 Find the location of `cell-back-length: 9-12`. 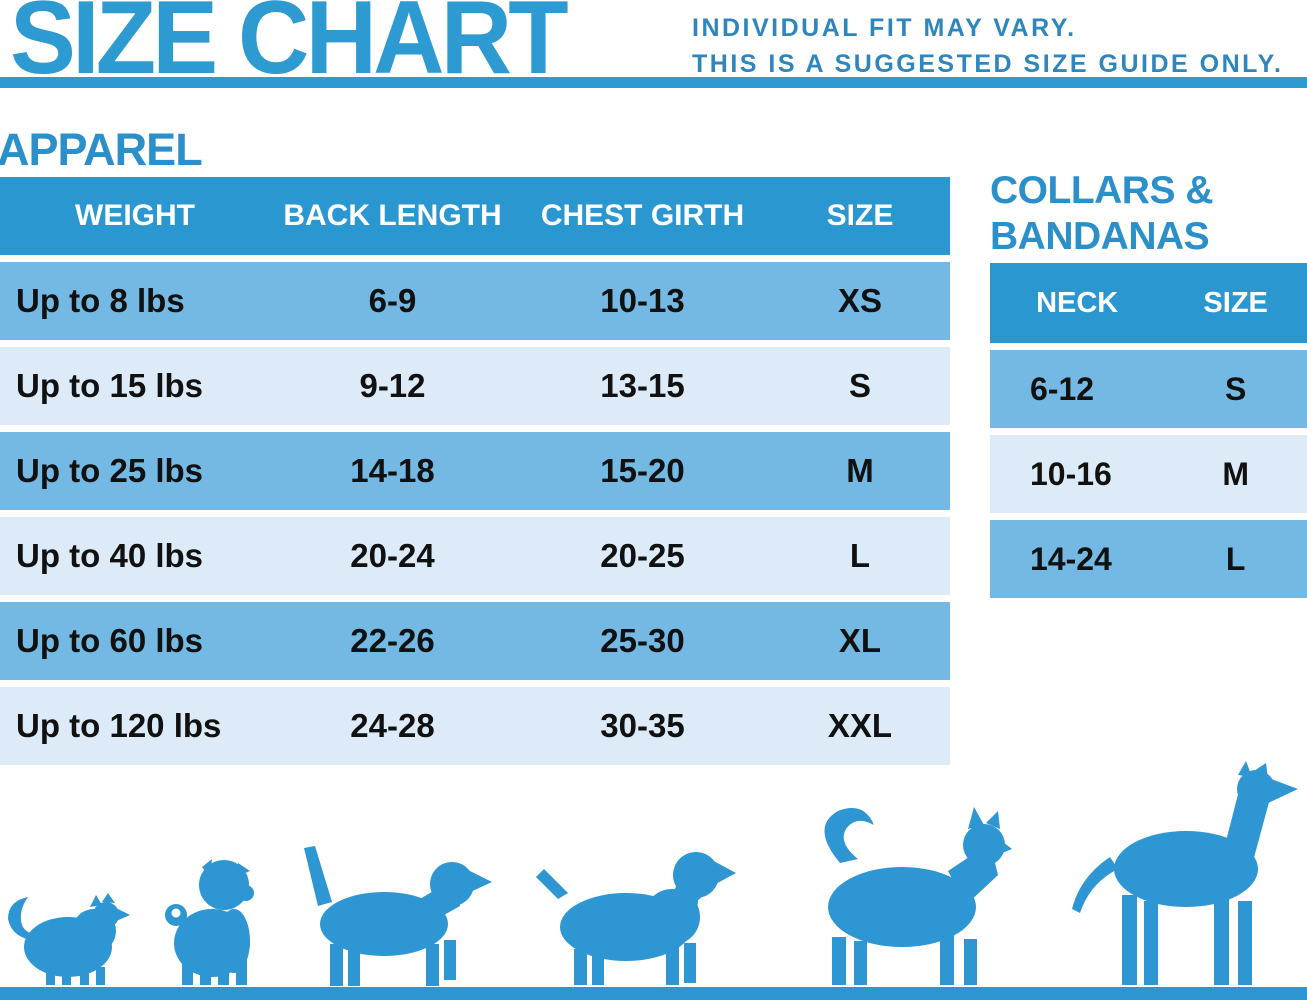

cell-back-length: 9-12 is located at coordinates (392, 385).